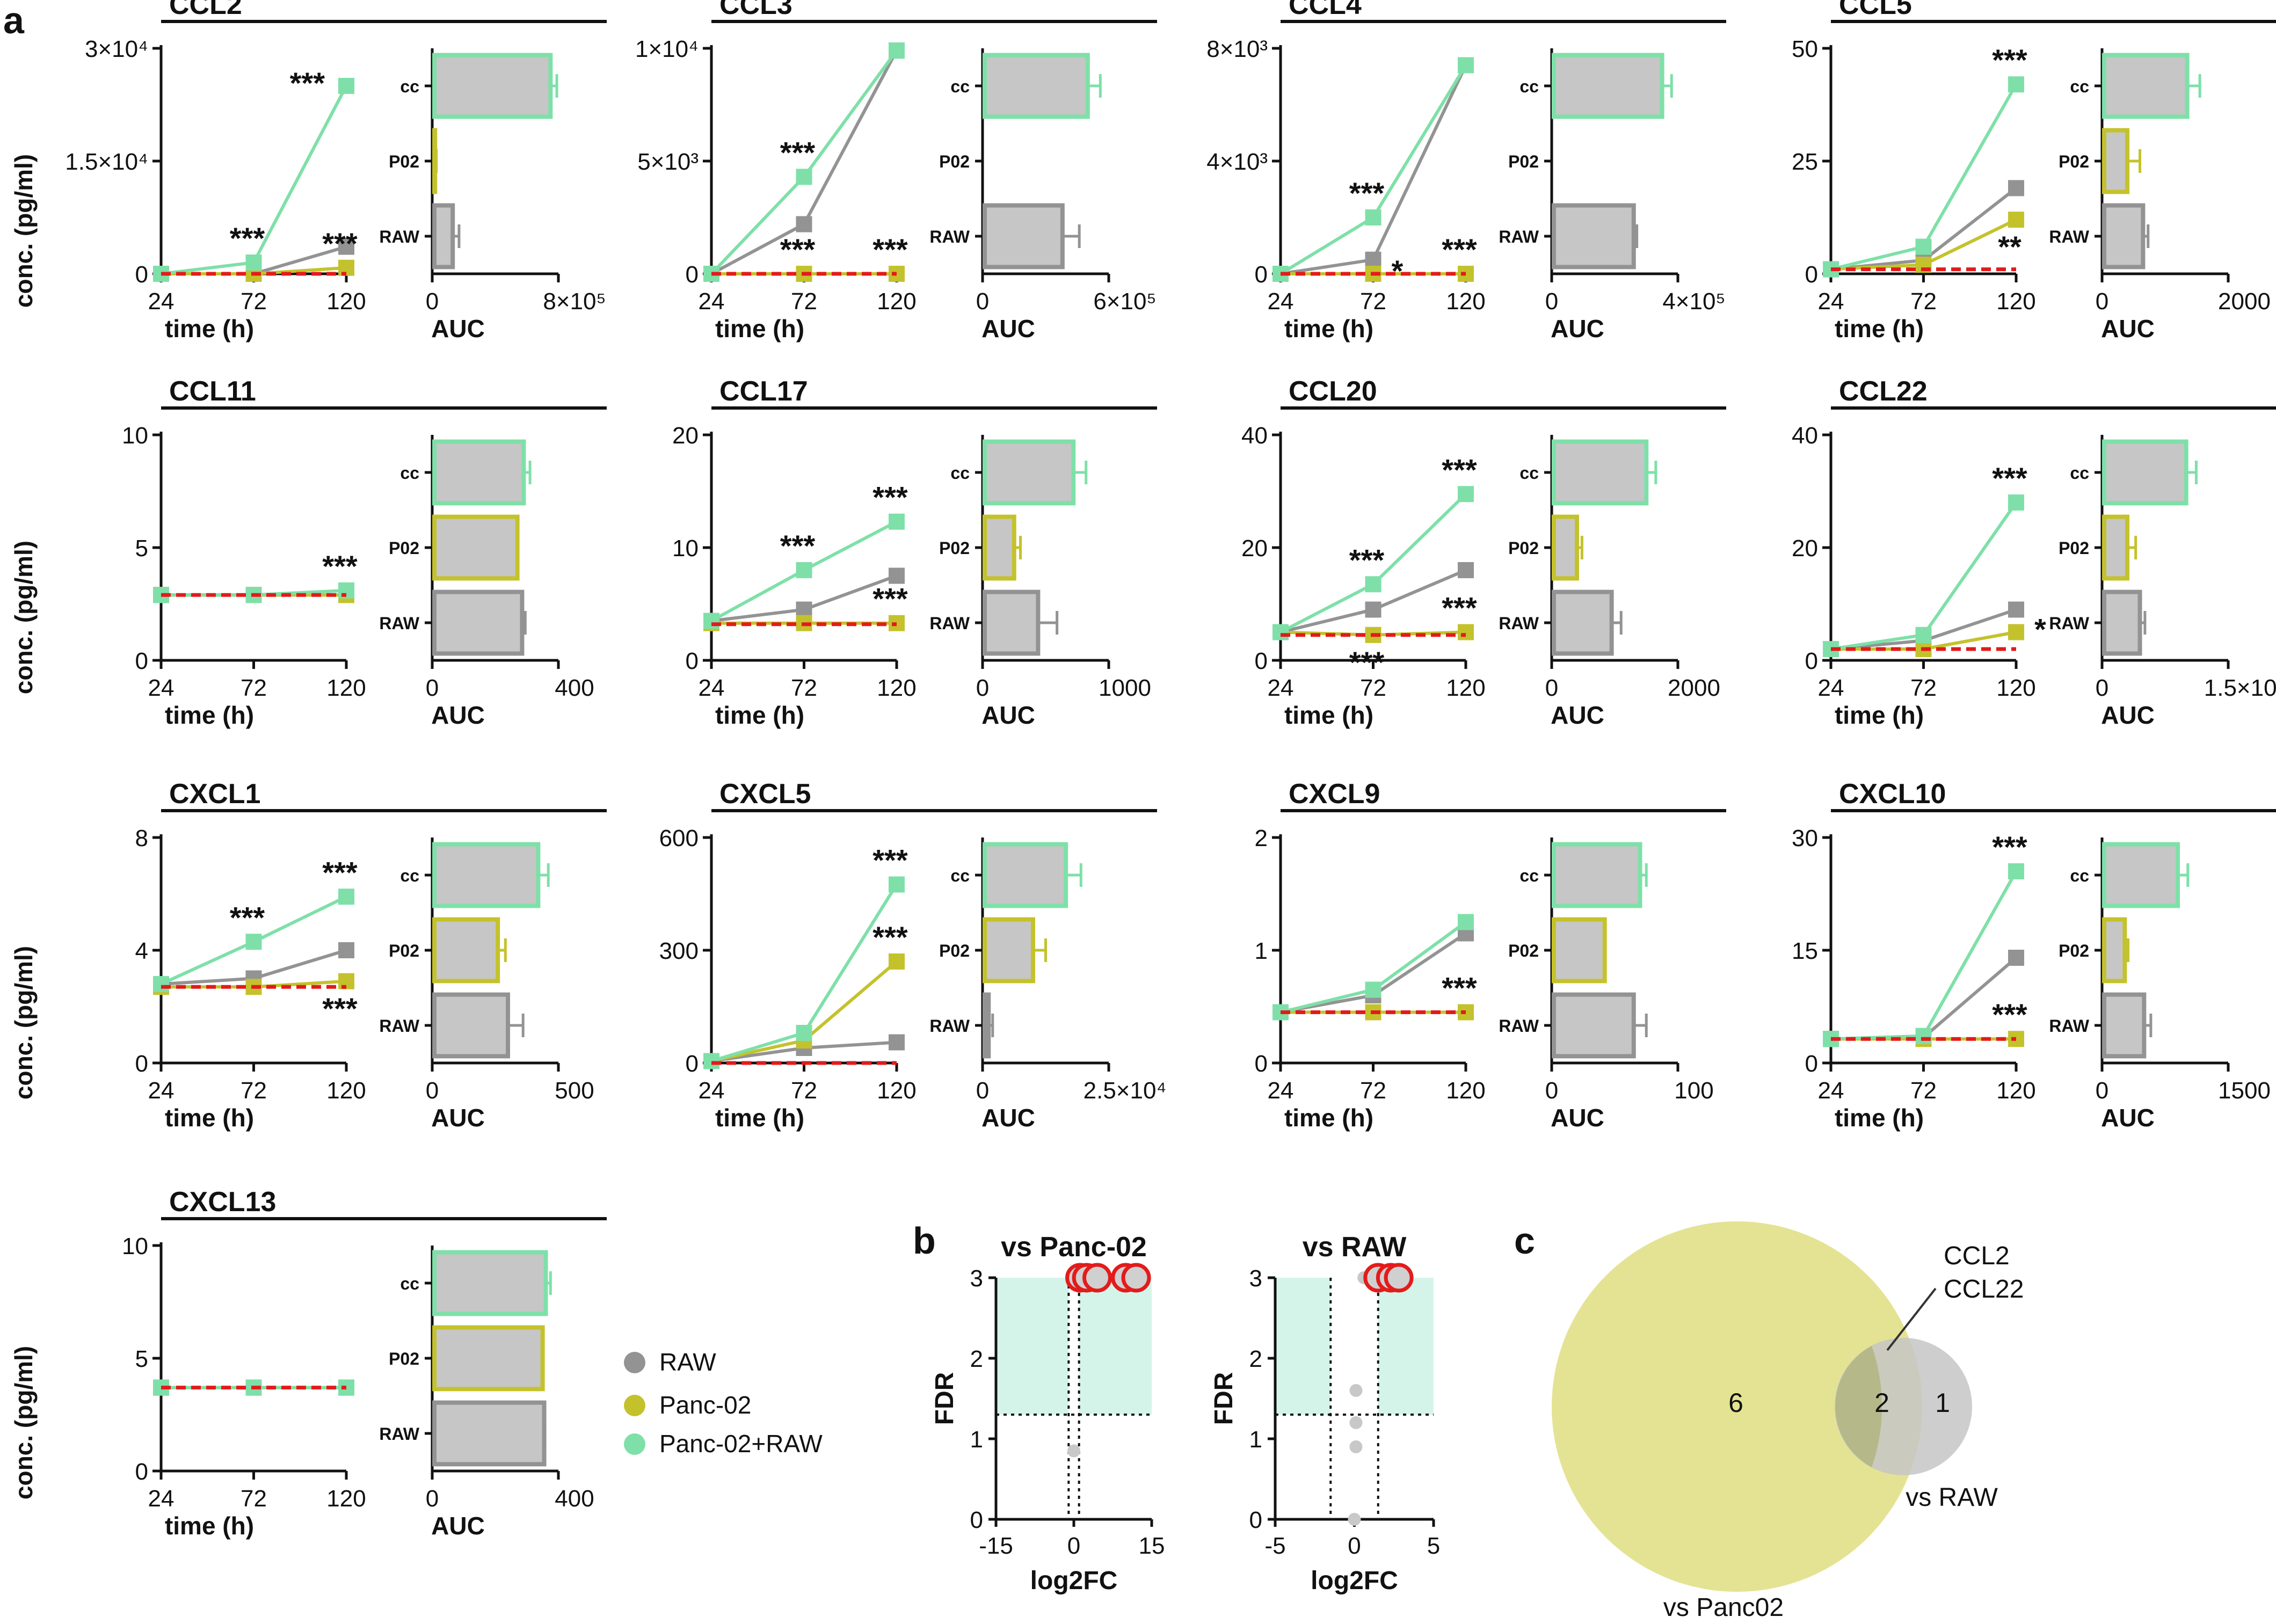  I want to click on bar-x-tick-label: 400, so click(575, 1498).